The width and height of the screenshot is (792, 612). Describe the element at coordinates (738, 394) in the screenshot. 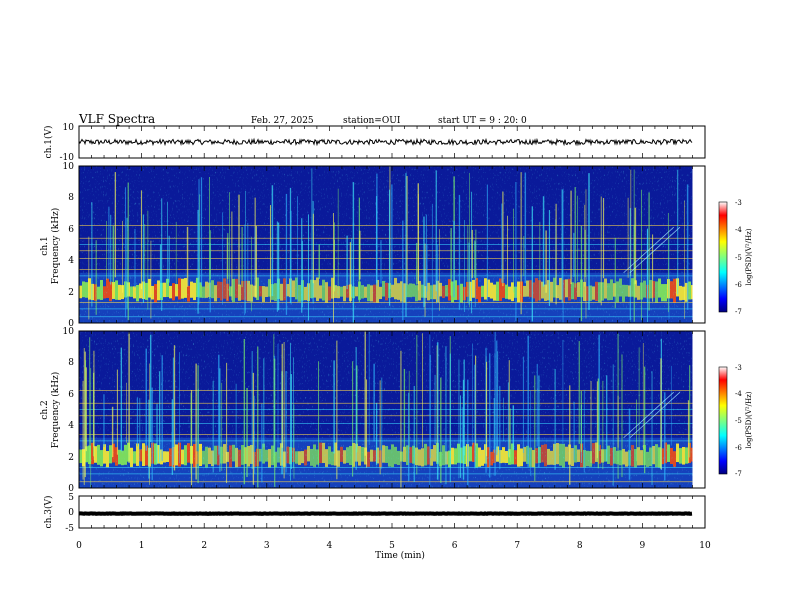

I see `ch2-cb-tick-m4: -4` at that location.